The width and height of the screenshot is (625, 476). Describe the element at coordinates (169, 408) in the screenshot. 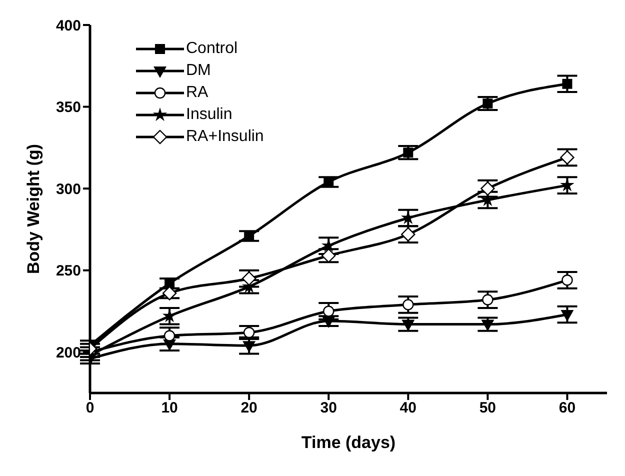

I see `x-tick-label: 10` at that location.